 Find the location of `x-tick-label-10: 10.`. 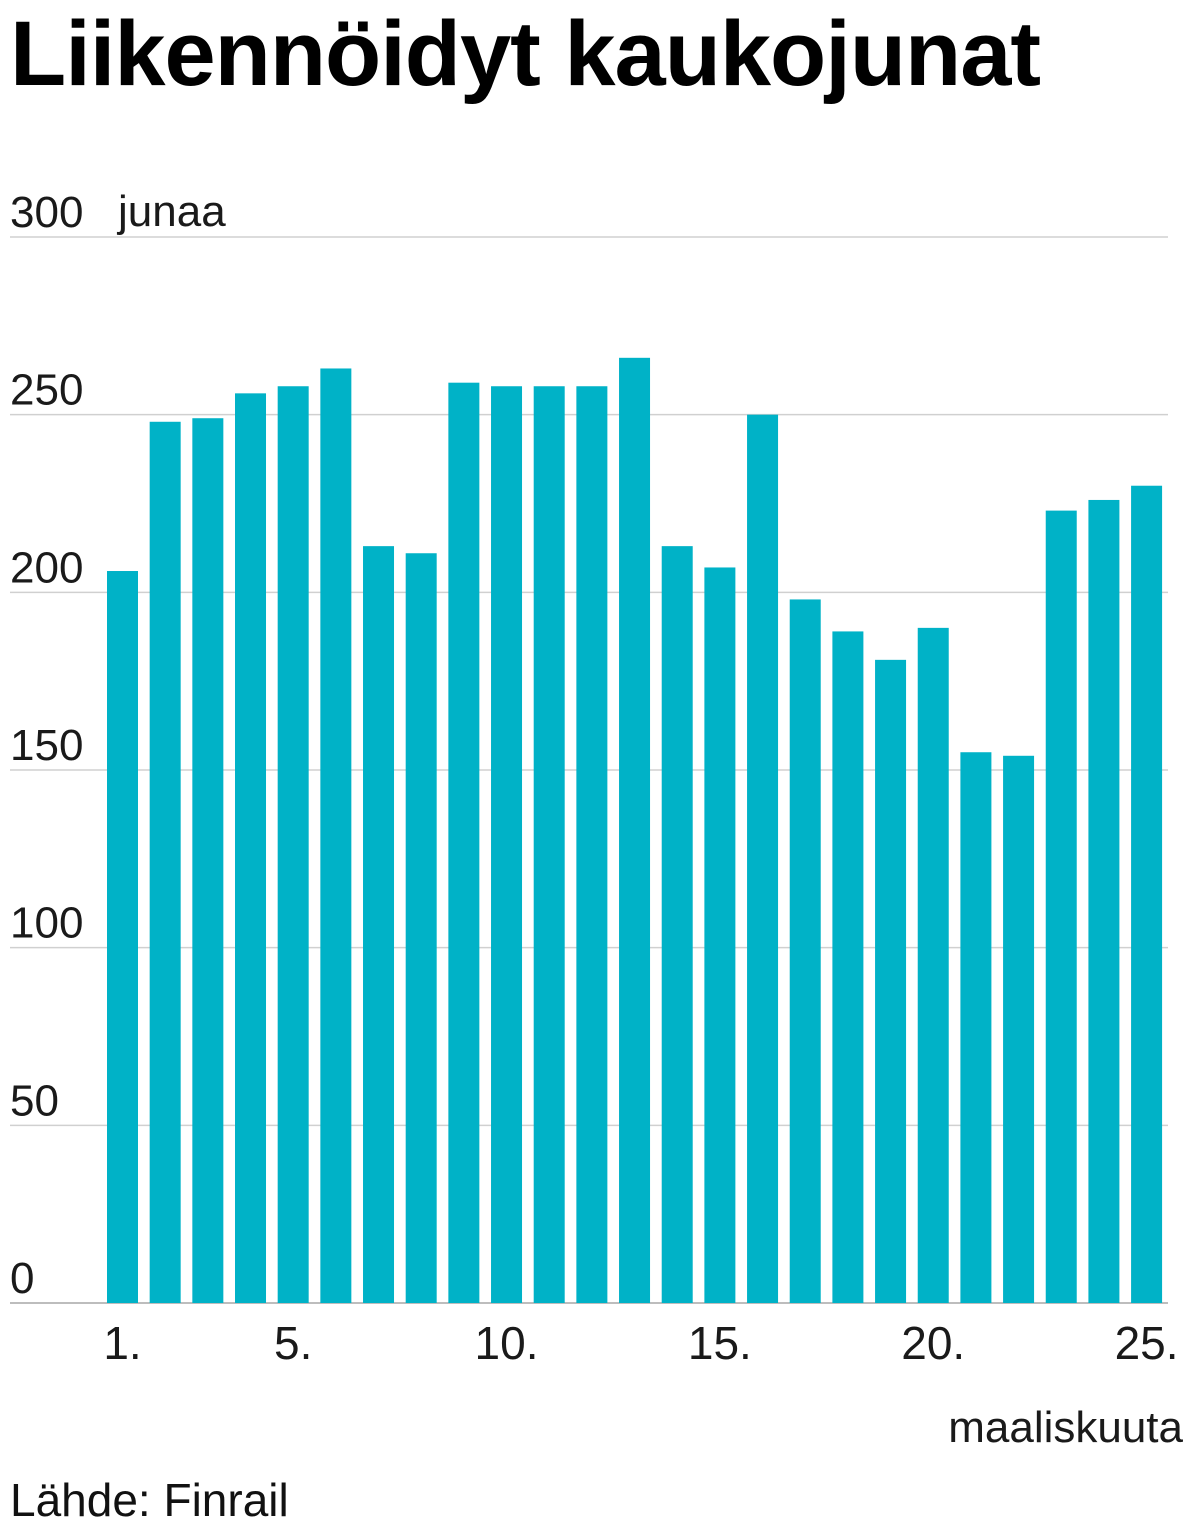

x-tick-label-10: 10. is located at coordinates (507, 1343).